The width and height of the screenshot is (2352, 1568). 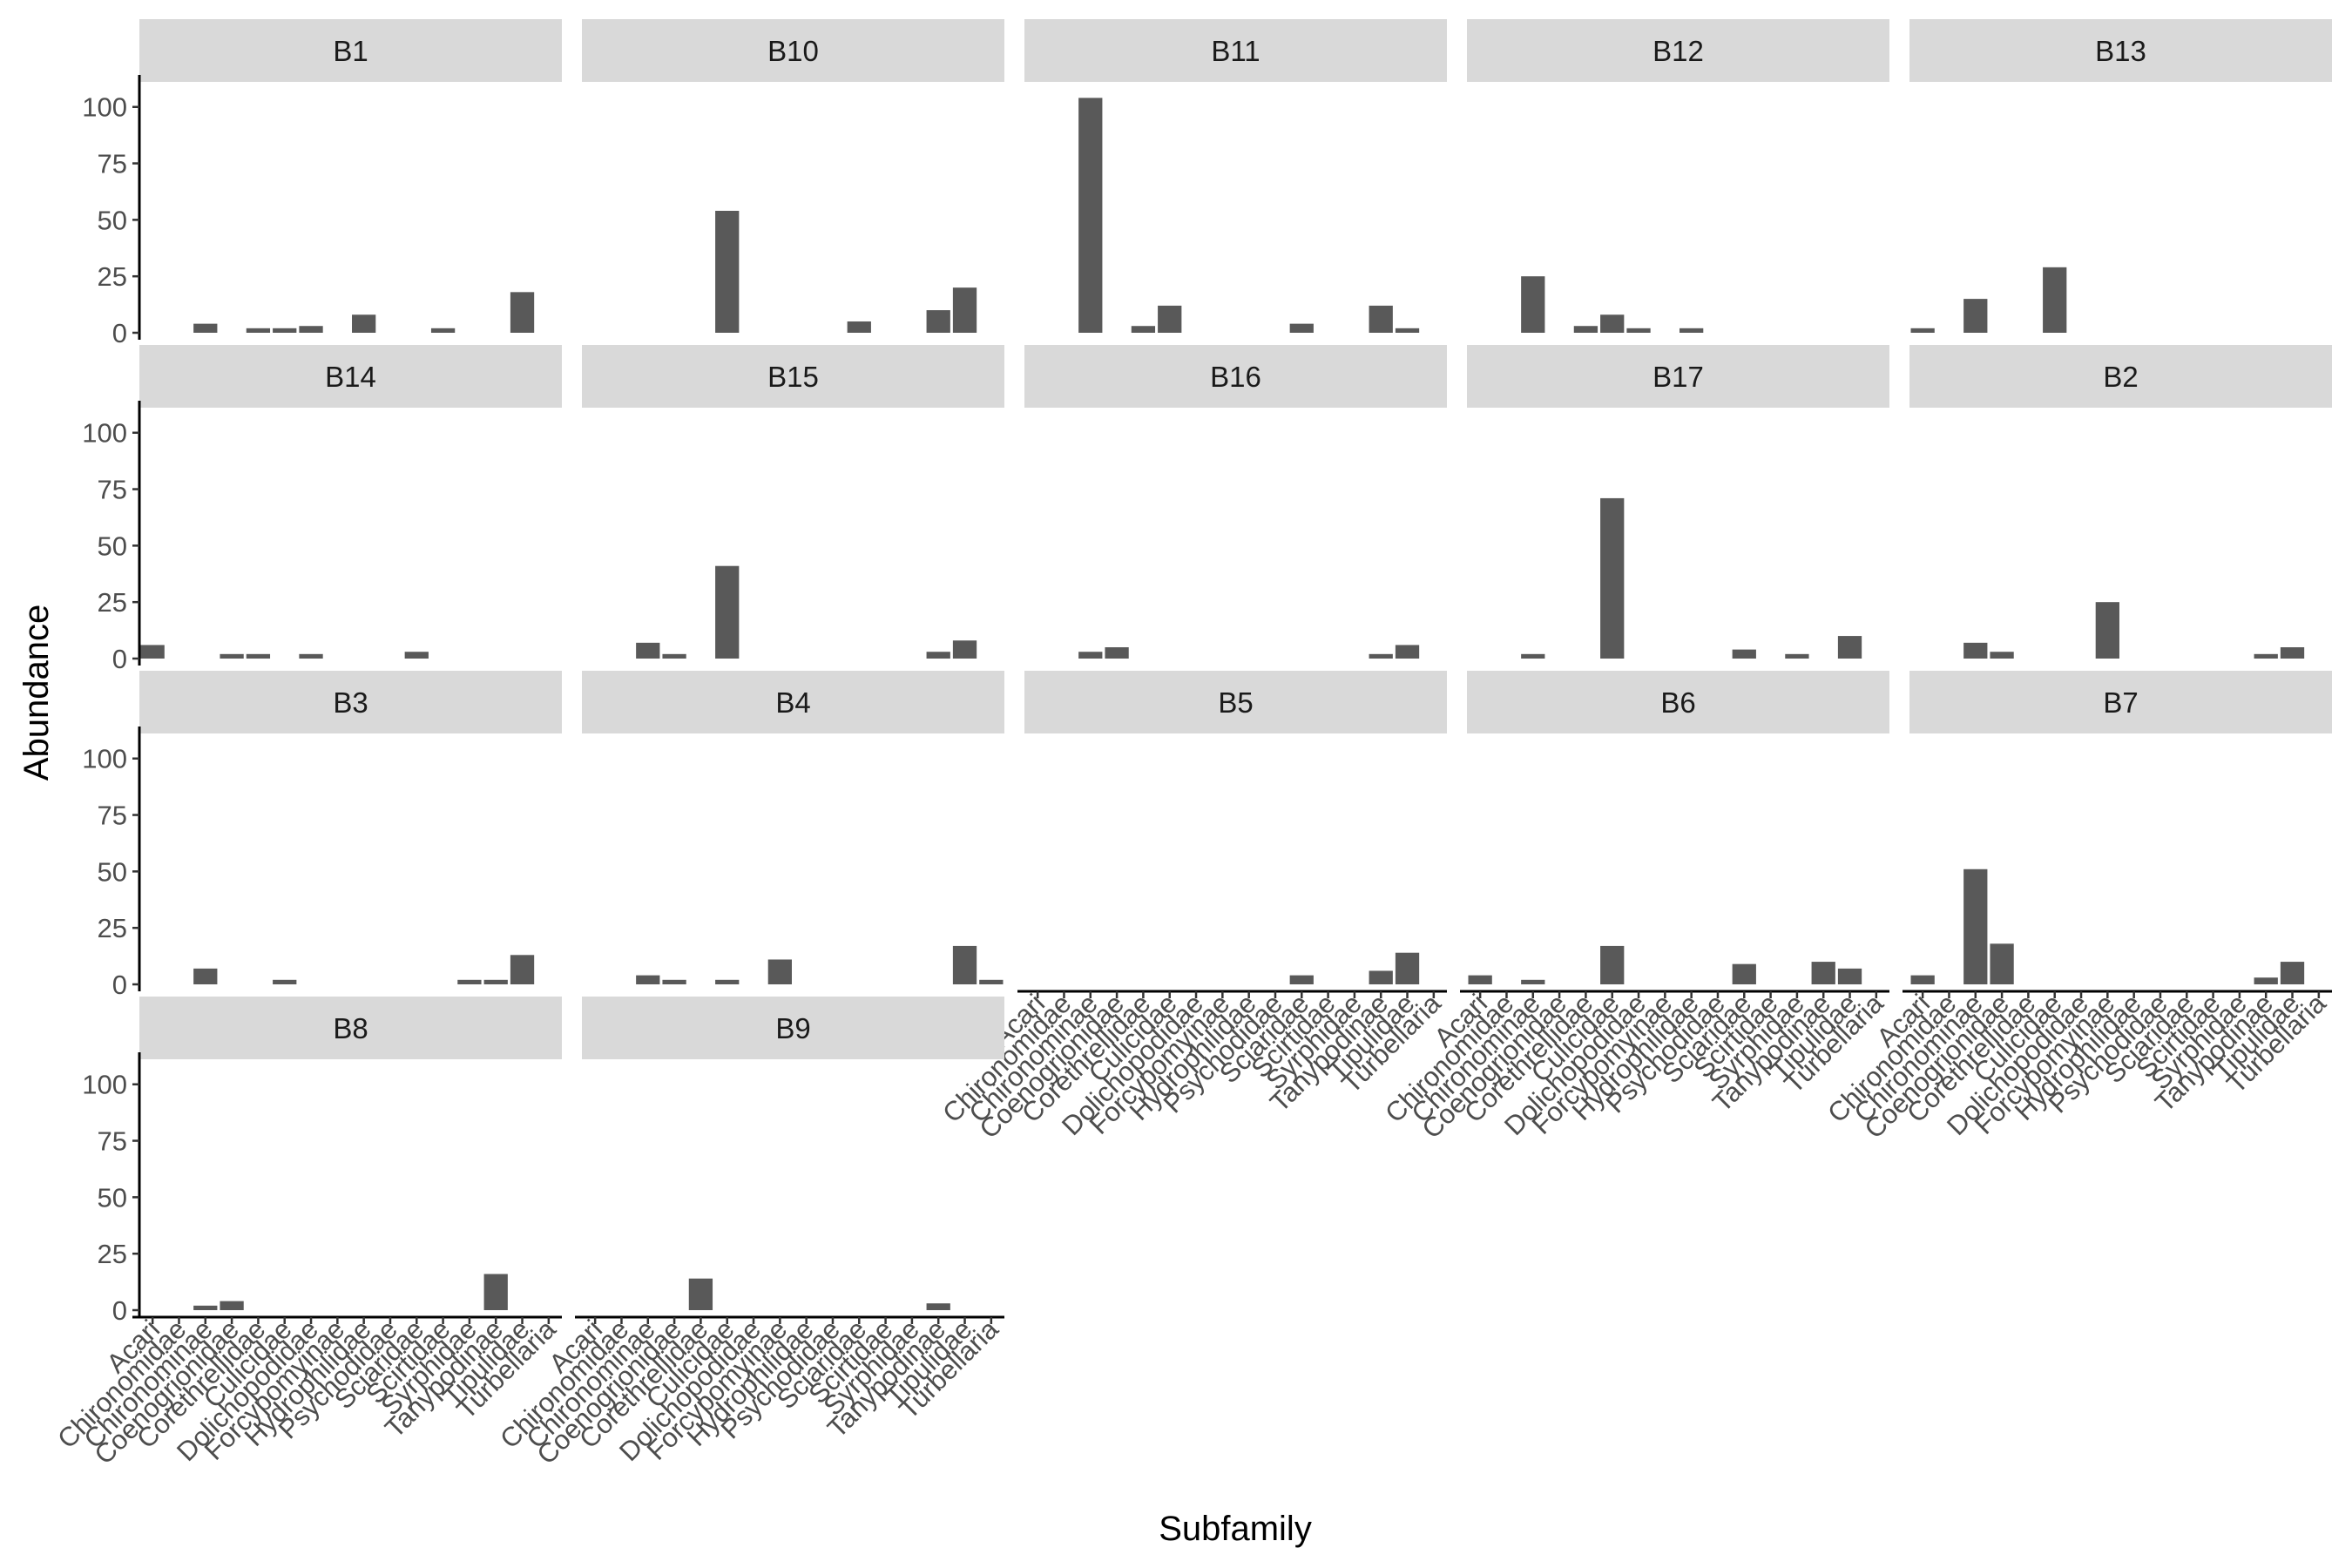 I want to click on panel-B13: B13, so click(x=2121, y=176).